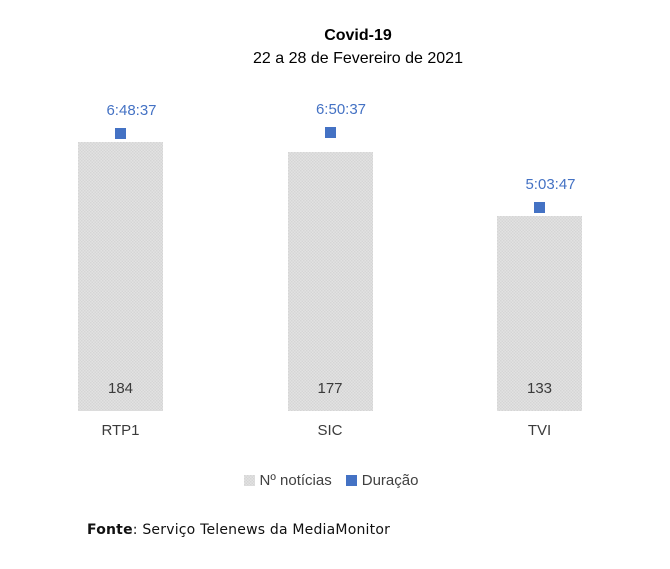 The image size is (670, 569). What do you see at coordinates (330, 281) in the screenshot?
I see `bar-sic` at bounding box center [330, 281].